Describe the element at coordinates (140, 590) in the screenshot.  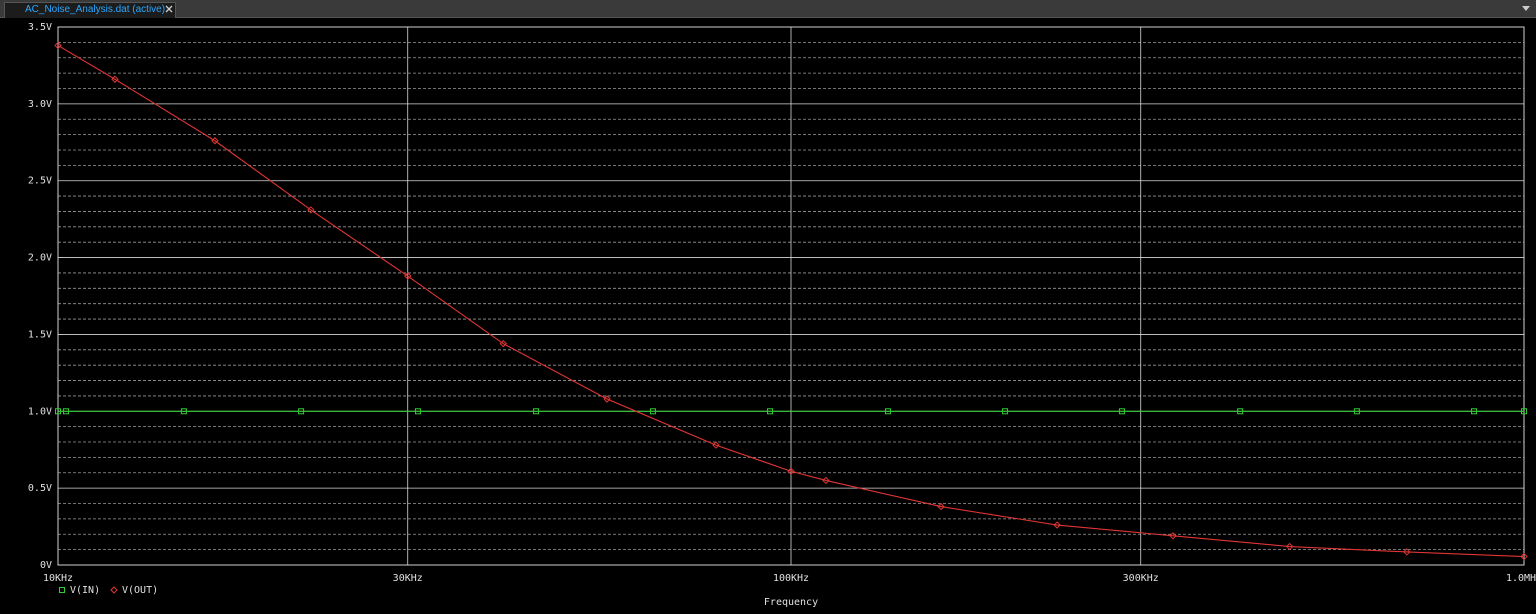
I see `legend-label: V(OUT)` at that location.